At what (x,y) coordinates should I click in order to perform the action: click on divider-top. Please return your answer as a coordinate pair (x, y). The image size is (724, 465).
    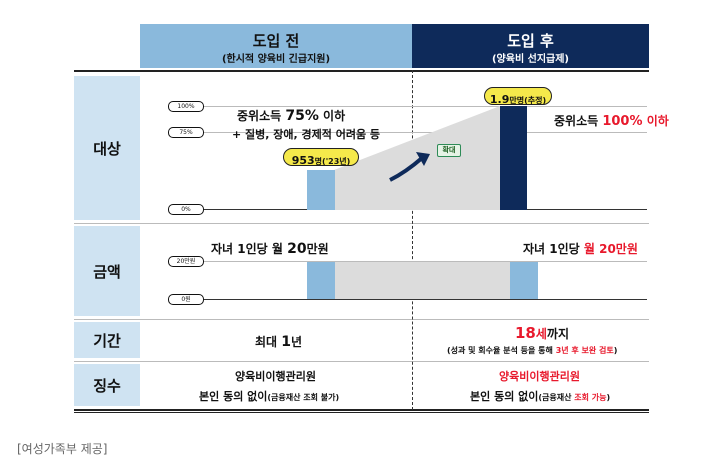
    Looking at the image, I should click on (361, 71).